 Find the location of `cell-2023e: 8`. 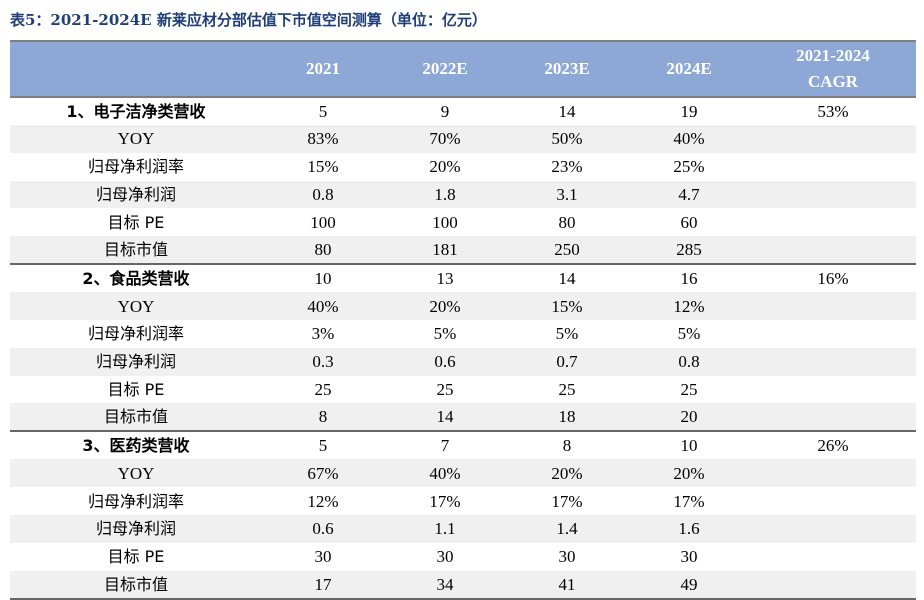

cell-2023e: 8 is located at coordinates (567, 446).